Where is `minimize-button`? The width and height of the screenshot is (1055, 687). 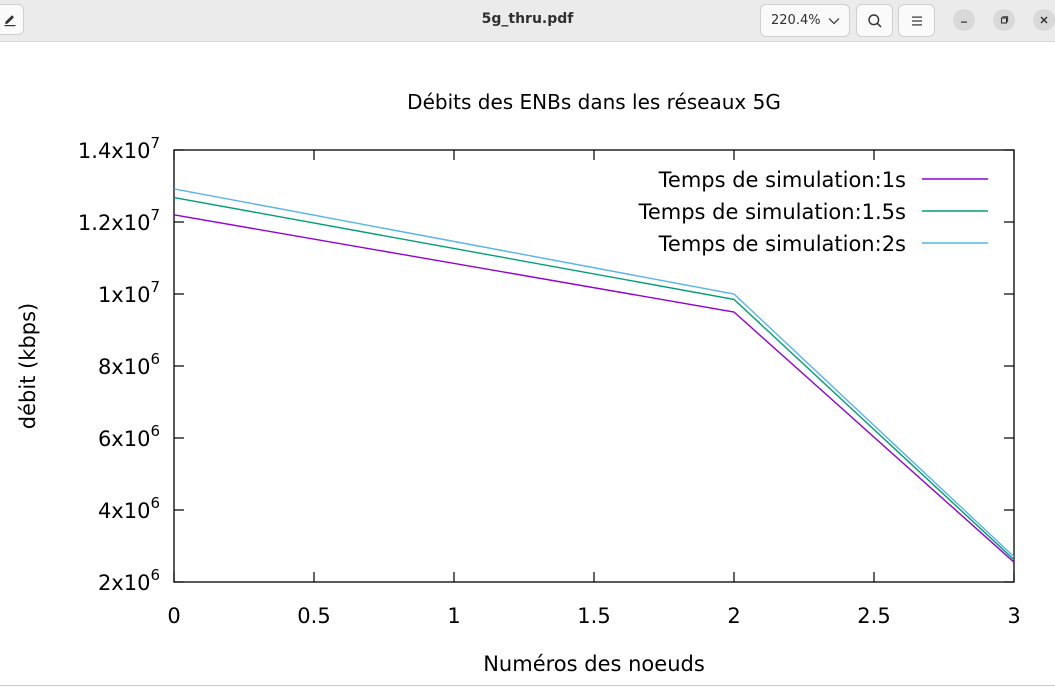
minimize-button is located at coordinates (964, 20).